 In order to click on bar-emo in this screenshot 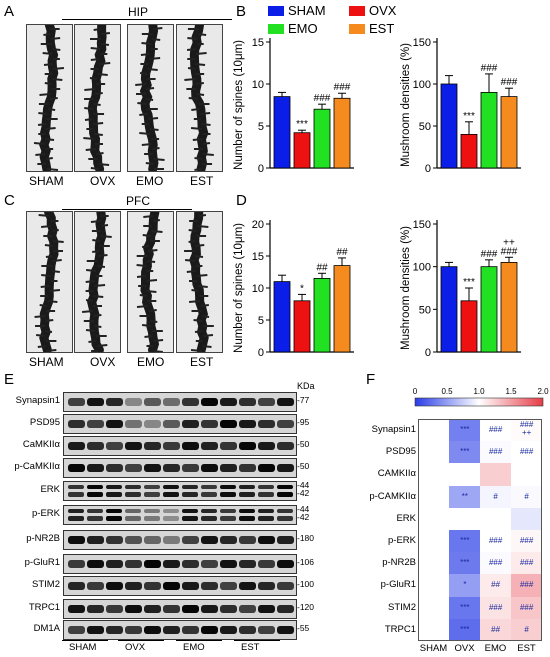, I will do `click(489, 309)`.